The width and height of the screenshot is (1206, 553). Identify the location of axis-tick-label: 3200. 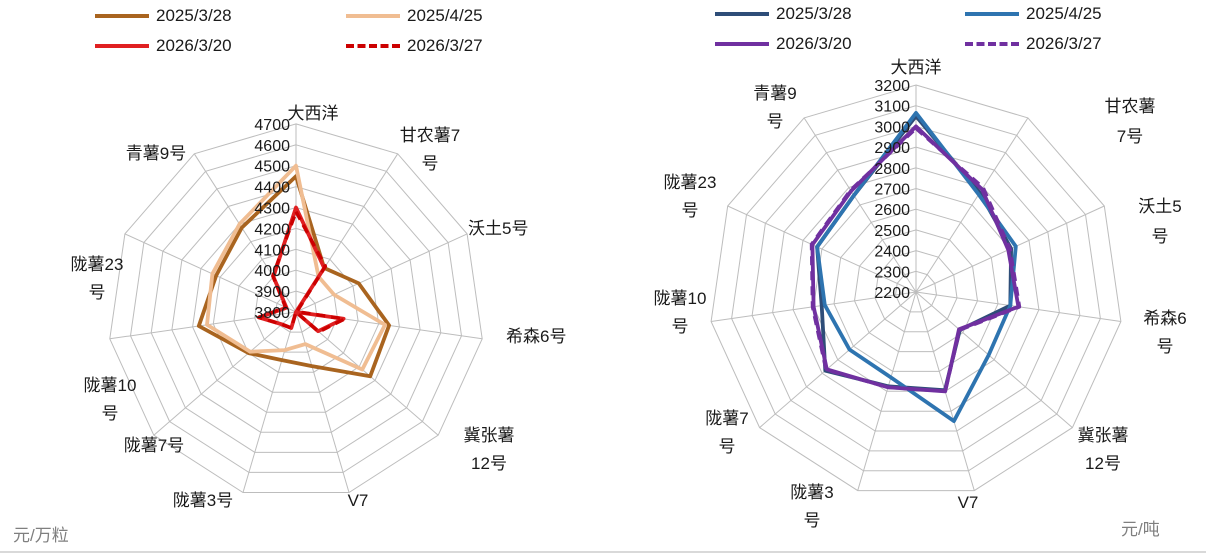
(892, 86).